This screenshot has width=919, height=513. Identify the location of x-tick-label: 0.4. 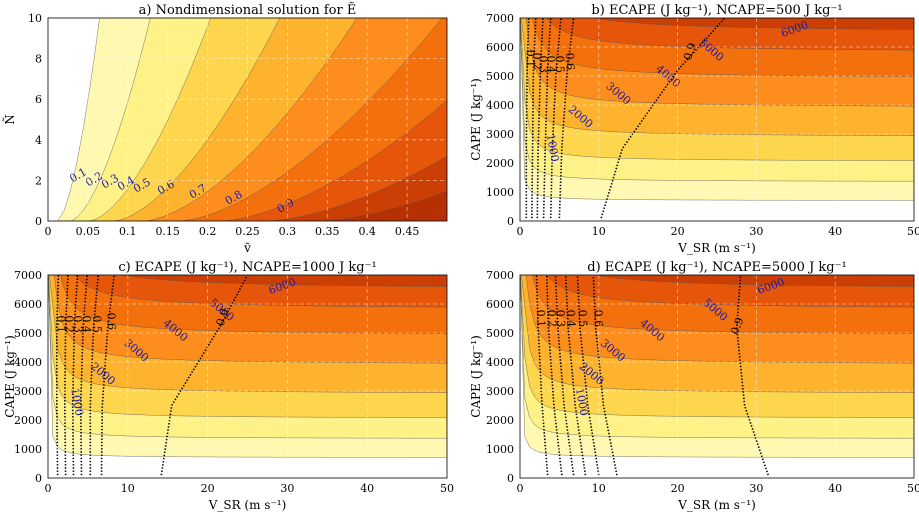
(367, 231).